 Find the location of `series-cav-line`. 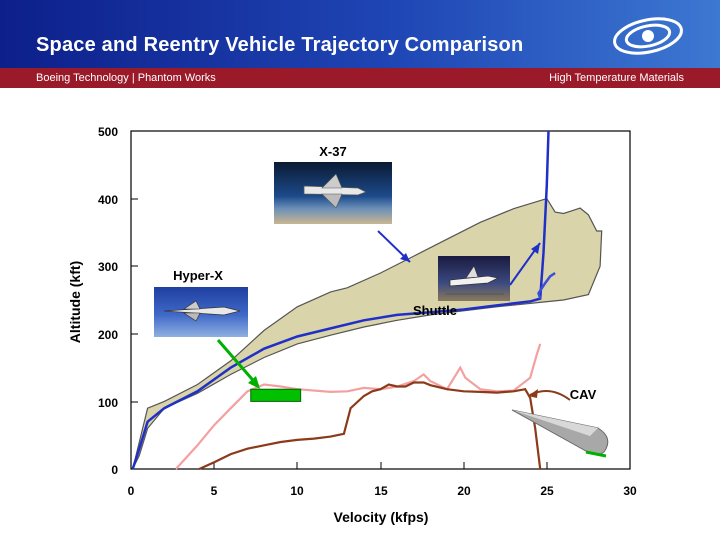

series-cav-line is located at coordinates (370, 426).